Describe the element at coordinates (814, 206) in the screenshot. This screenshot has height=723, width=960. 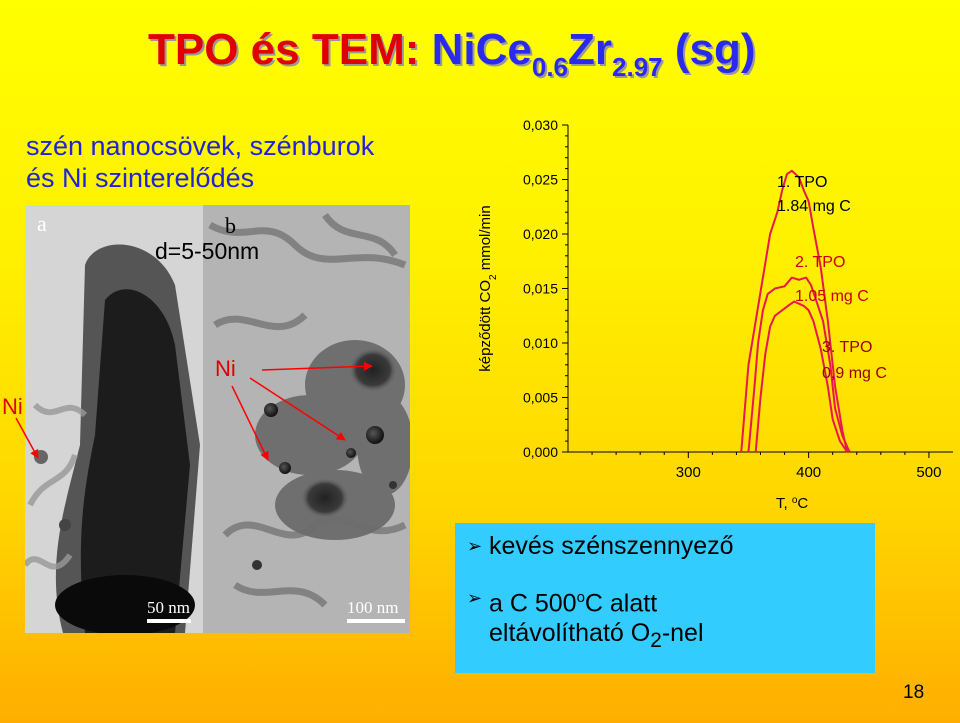
I see `series-label-1-line2: 1.84 mg C` at that location.